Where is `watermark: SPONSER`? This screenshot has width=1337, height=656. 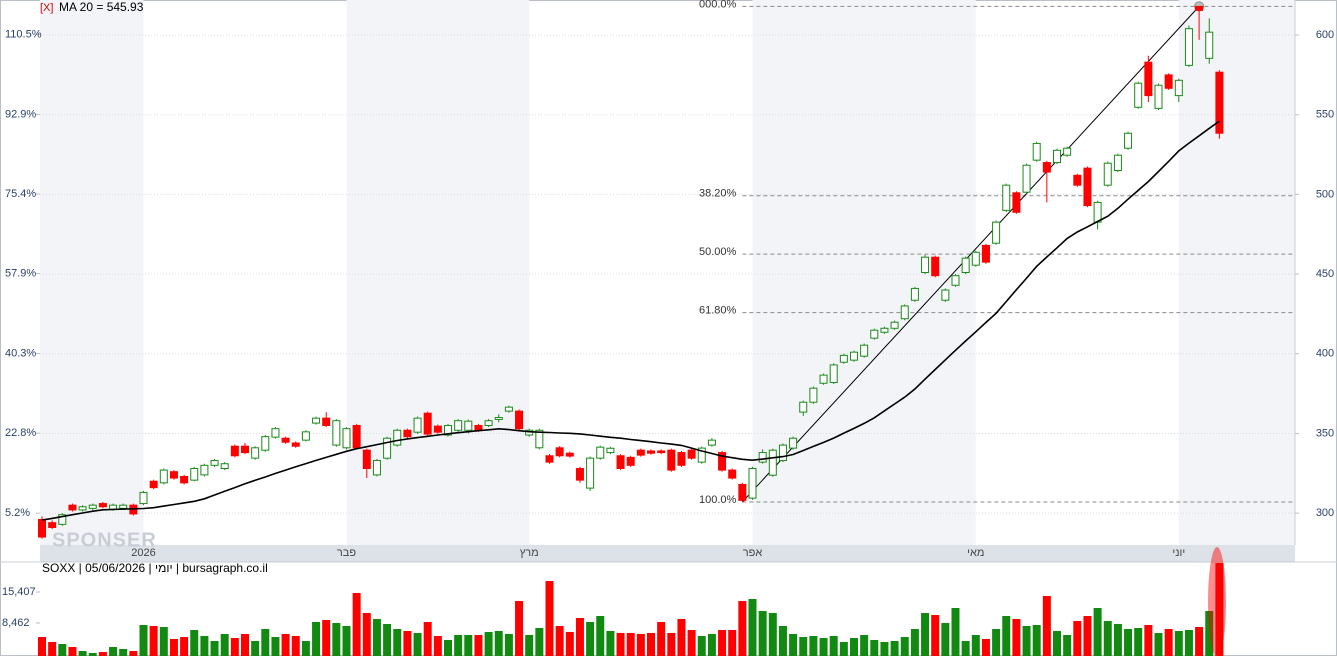 watermark: SPONSER is located at coordinates (104, 540).